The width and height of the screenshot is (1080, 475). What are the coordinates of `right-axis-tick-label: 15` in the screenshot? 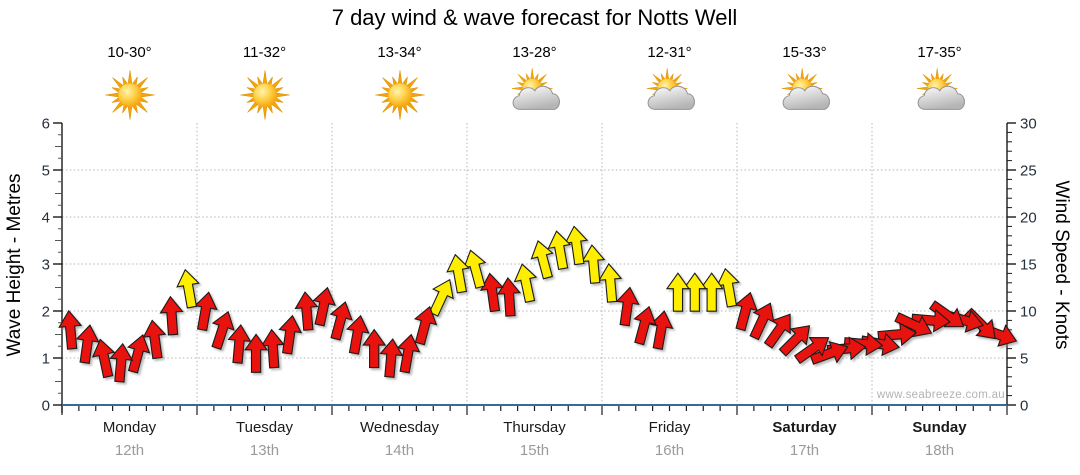 It's located at (1028, 265).